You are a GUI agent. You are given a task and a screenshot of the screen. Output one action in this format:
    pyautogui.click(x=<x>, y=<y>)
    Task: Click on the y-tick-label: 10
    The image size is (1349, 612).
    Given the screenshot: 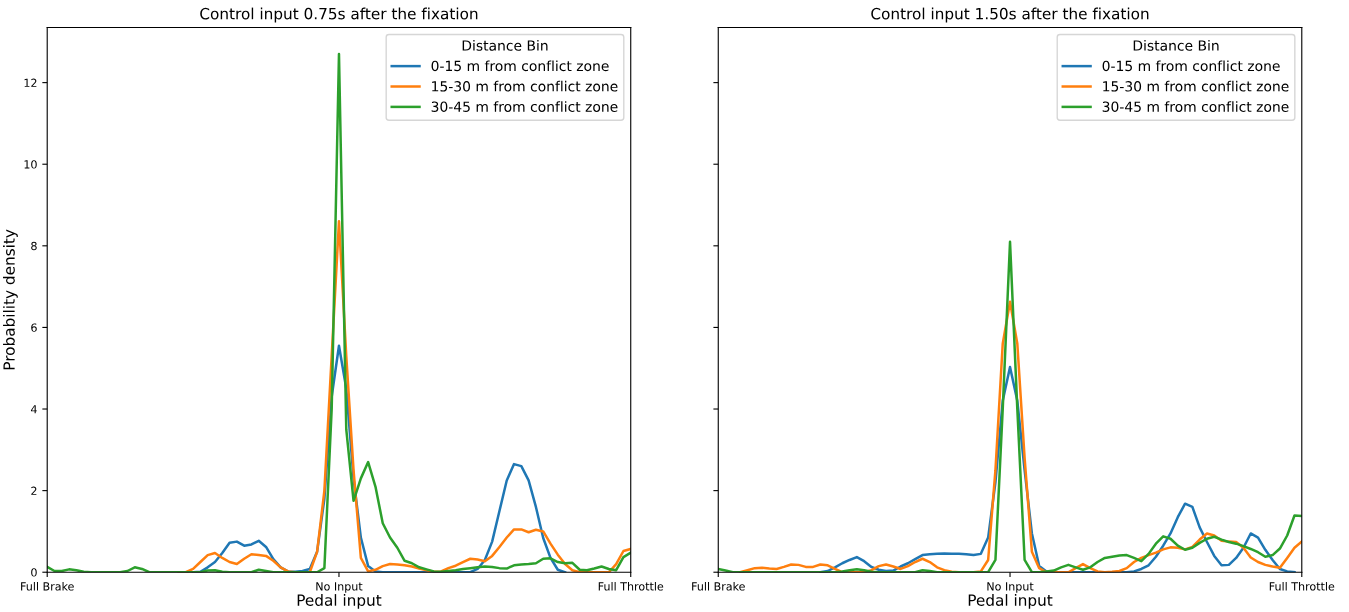 What is the action you would take?
    pyautogui.click(x=30, y=164)
    